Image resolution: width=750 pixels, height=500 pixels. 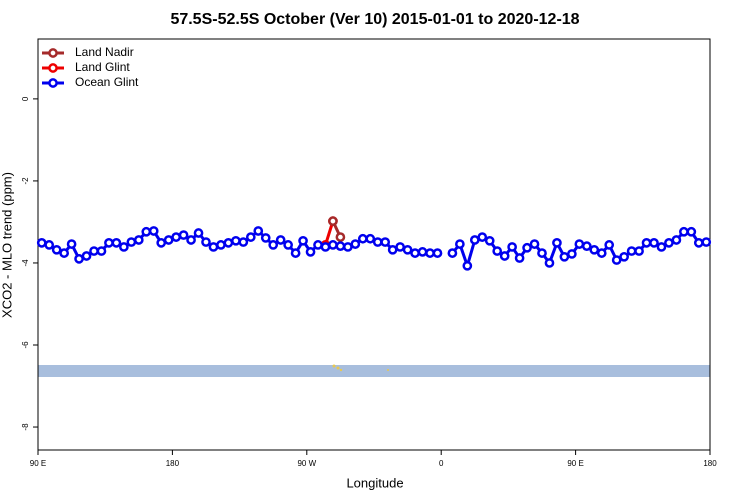 What do you see at coordinates (53, 83) in the screenshot?
I see `legend-marker` at bounding box center [53, 83].